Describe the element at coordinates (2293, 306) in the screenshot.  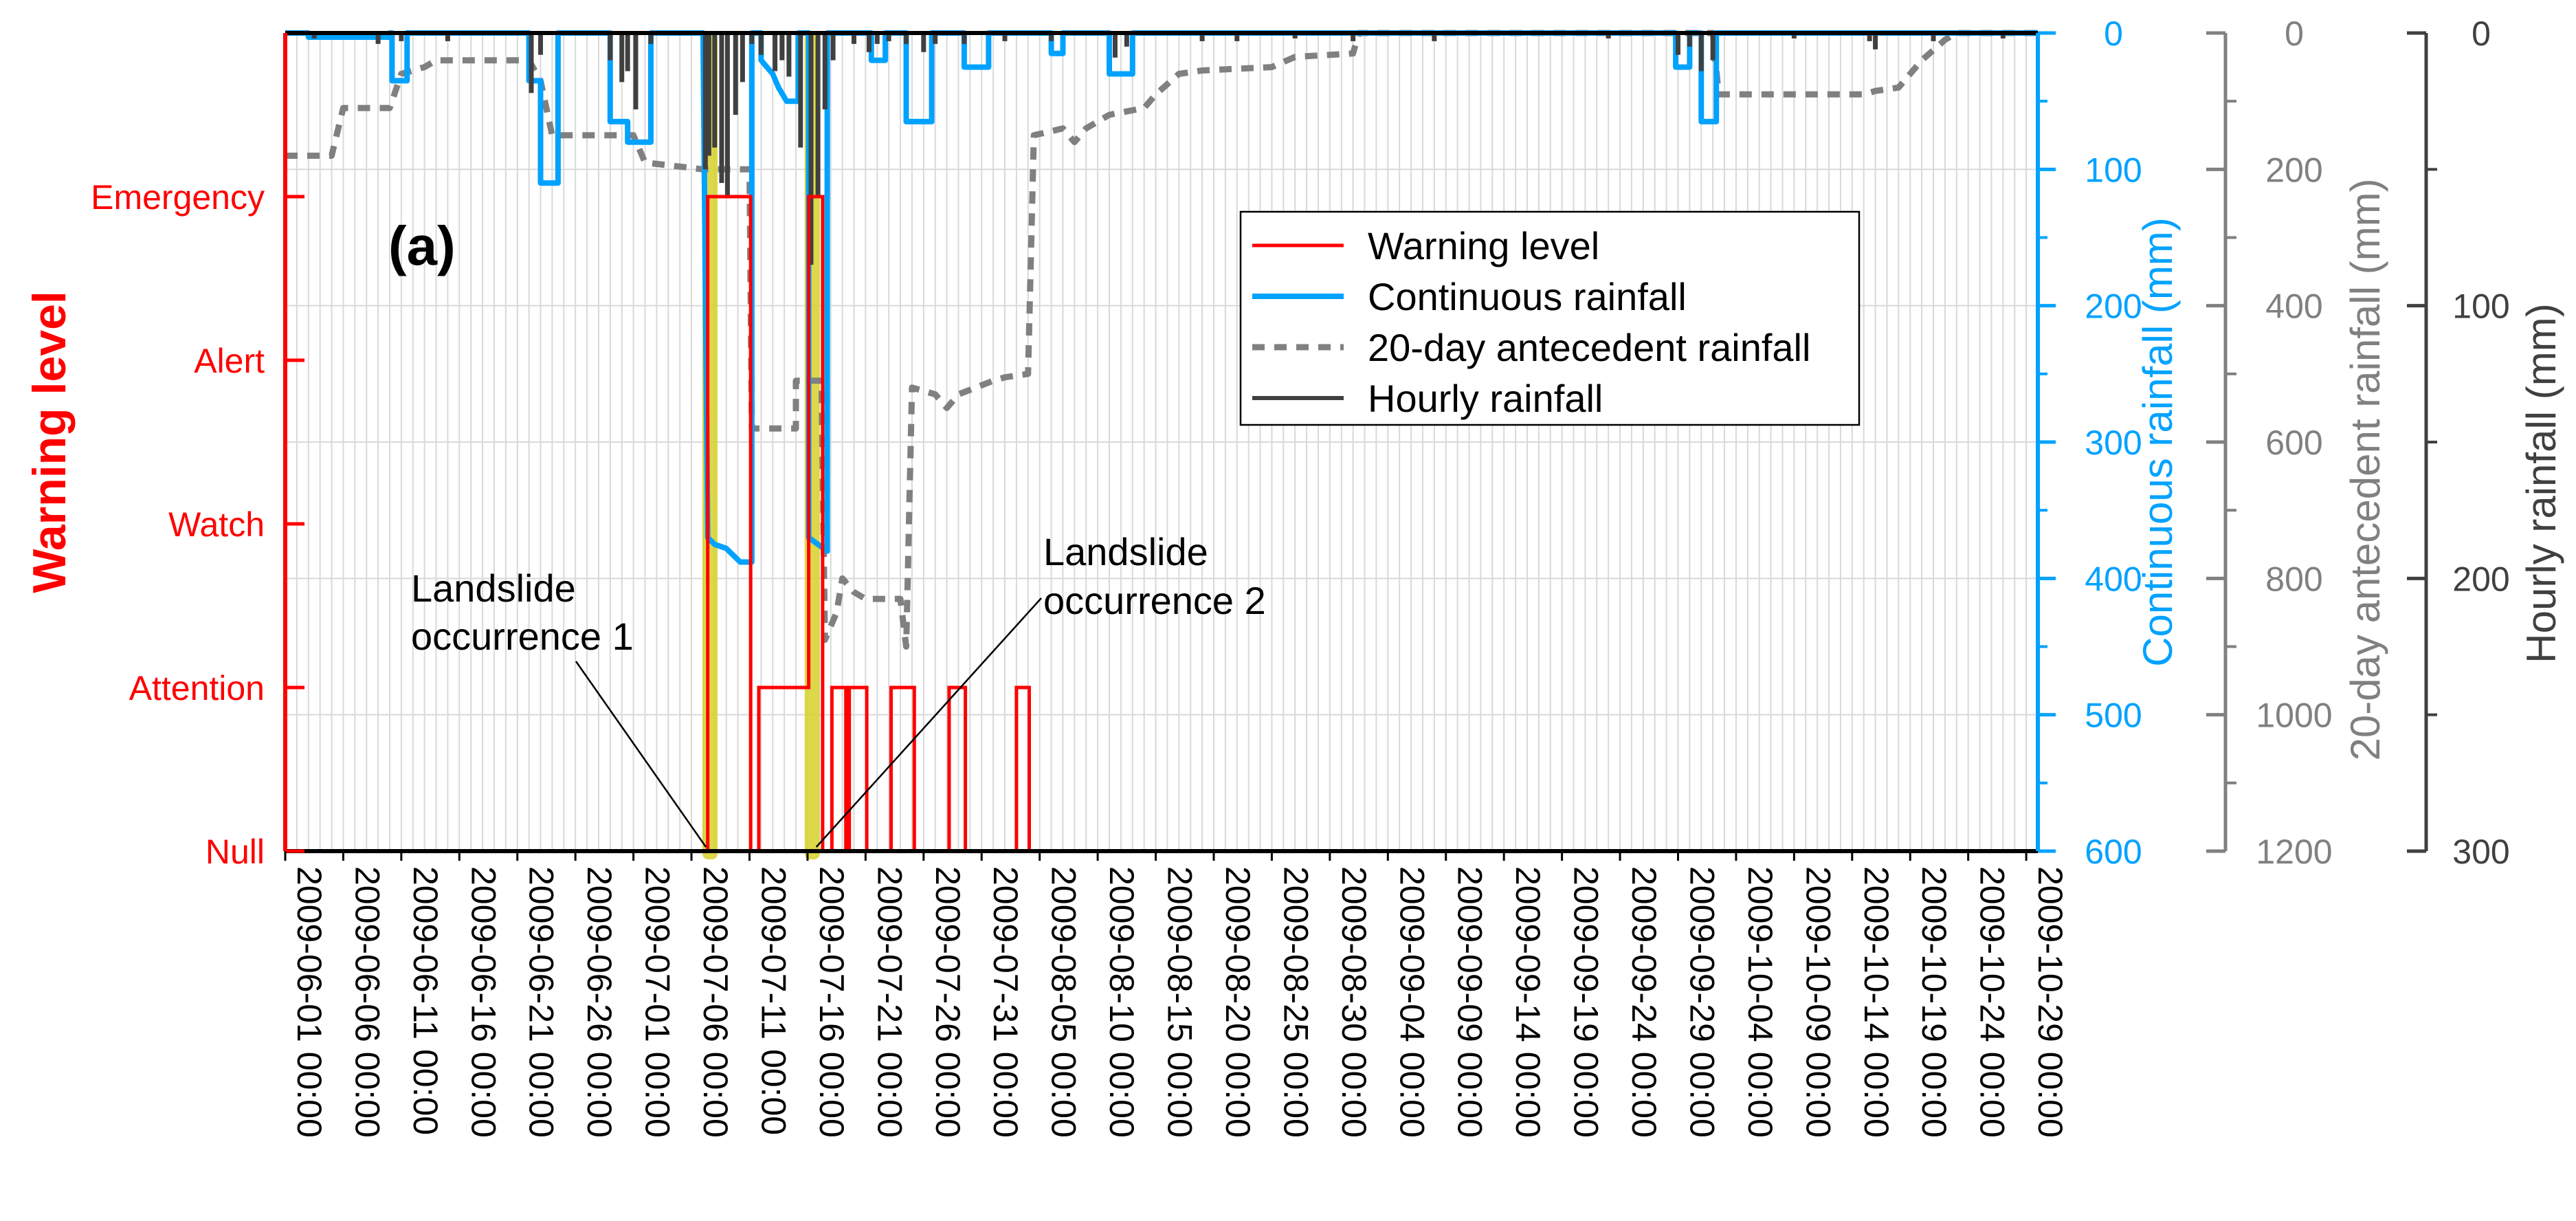
I see `antecedent-tick-label: 400` at that location.